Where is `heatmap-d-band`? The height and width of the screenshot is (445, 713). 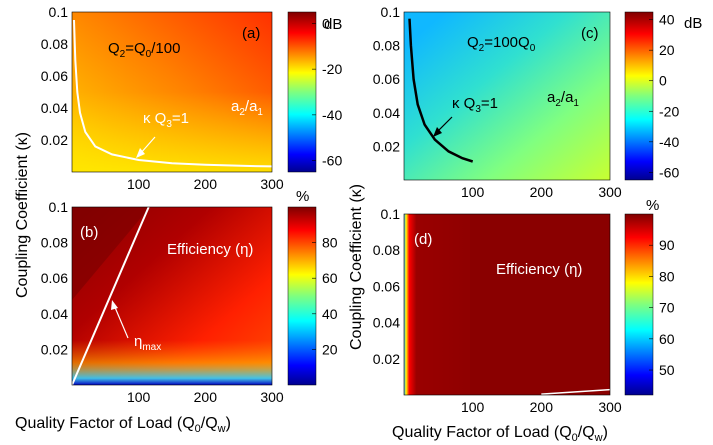 heatmap-d-band is located at coordinates (540, 304).